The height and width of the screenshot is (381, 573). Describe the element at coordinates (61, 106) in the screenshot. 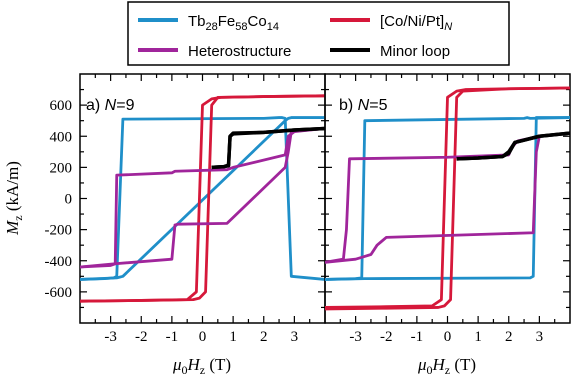

I see `y-tick-label: 600` at that location.